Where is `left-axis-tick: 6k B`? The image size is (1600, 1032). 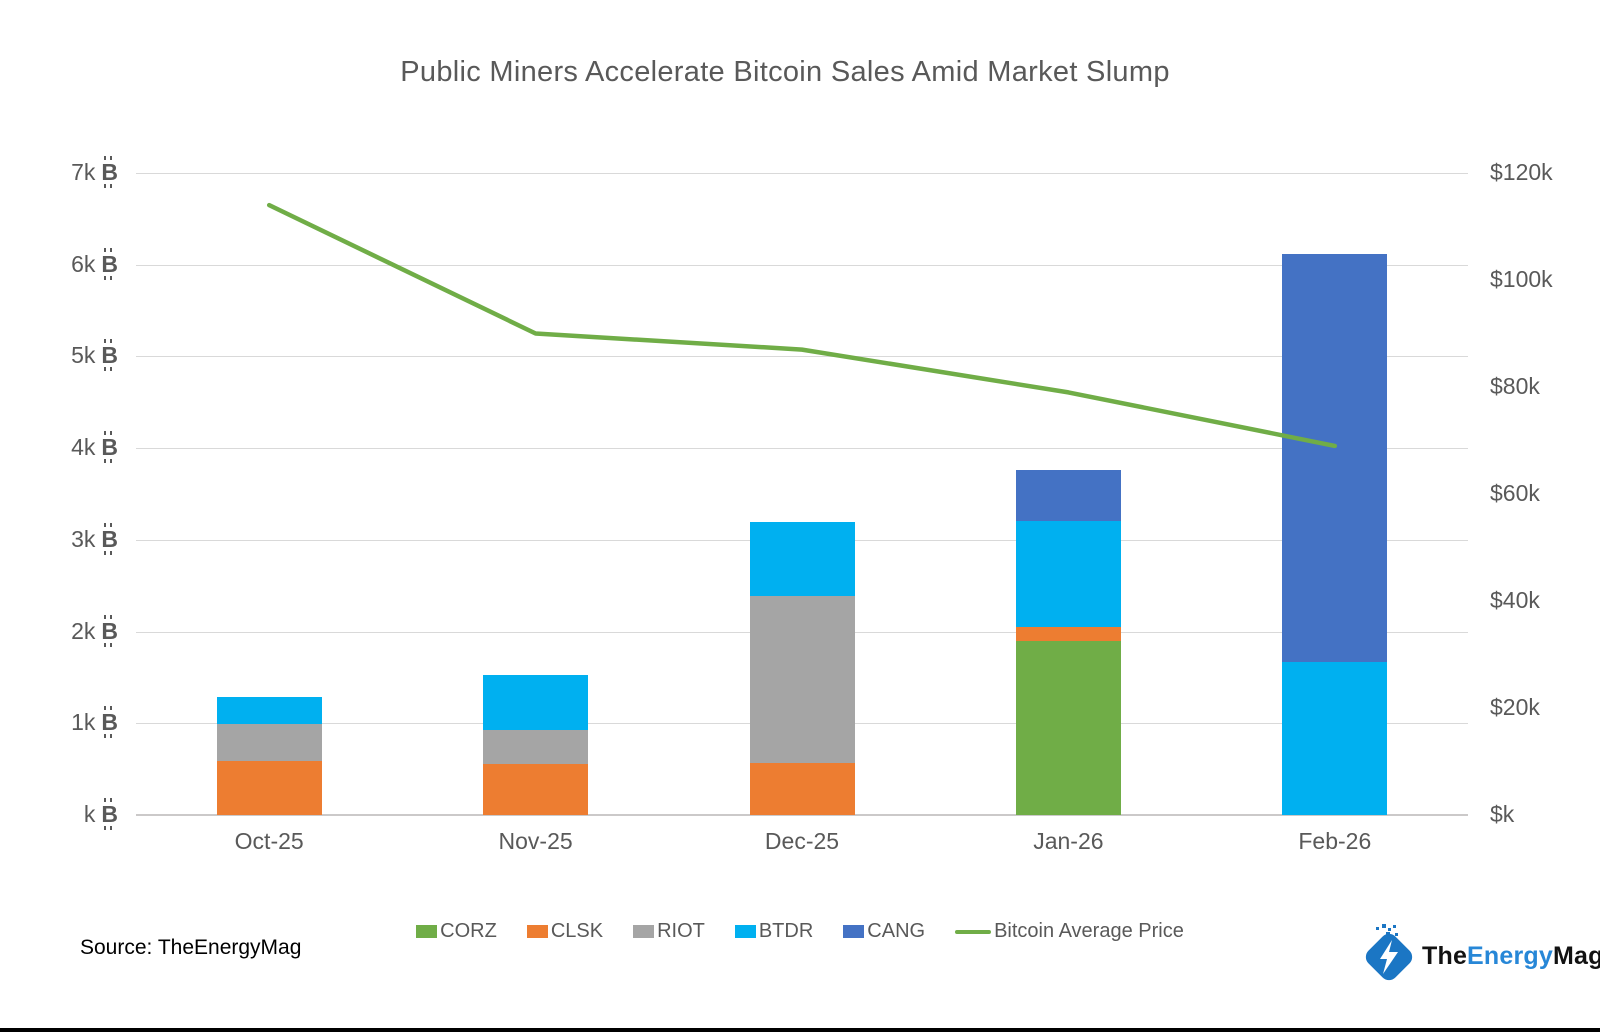 left-axis-tick: 6k B is located at coordinates (94, 263).